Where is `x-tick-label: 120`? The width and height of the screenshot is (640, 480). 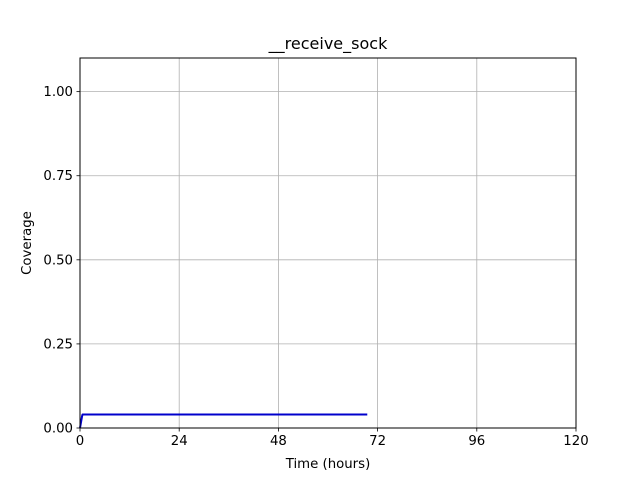
x-tick-label: 120 is located at coordinates (575, 441).